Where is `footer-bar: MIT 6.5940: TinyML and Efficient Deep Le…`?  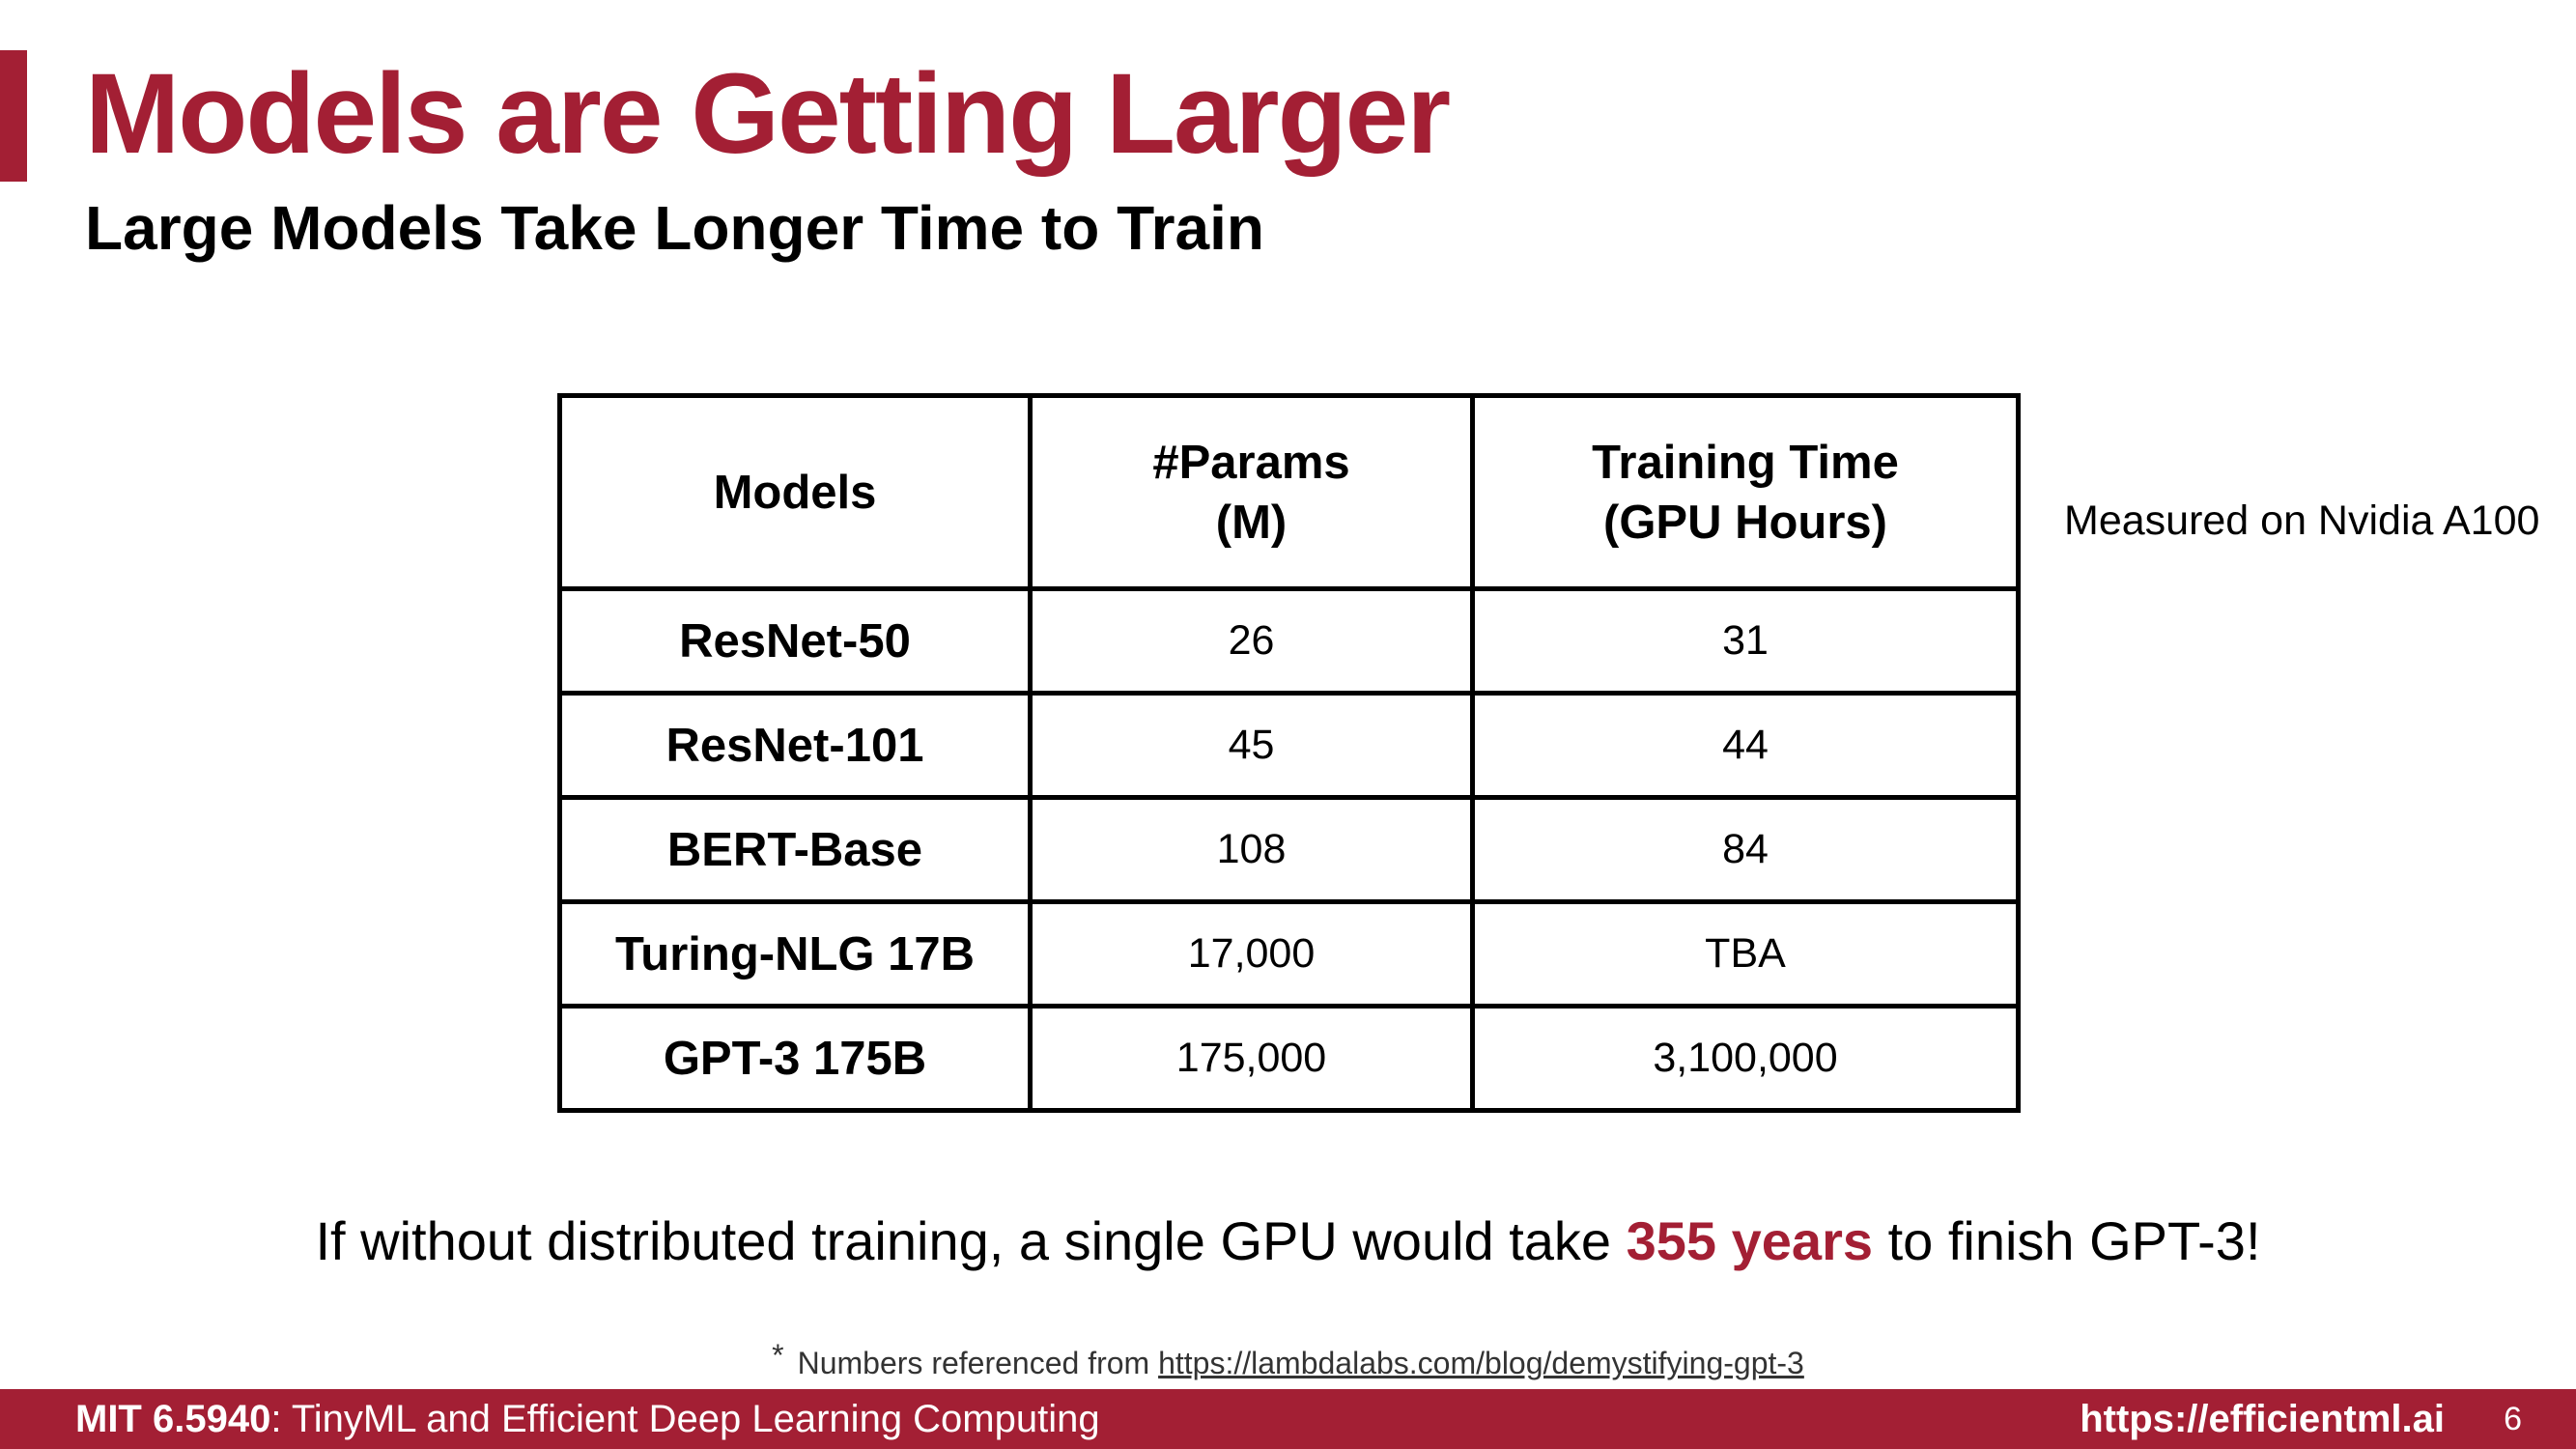 footer-bar: MIT 6.5940: TinyML and Efficient Deep Le… is located at coordinates (1288, 1419).